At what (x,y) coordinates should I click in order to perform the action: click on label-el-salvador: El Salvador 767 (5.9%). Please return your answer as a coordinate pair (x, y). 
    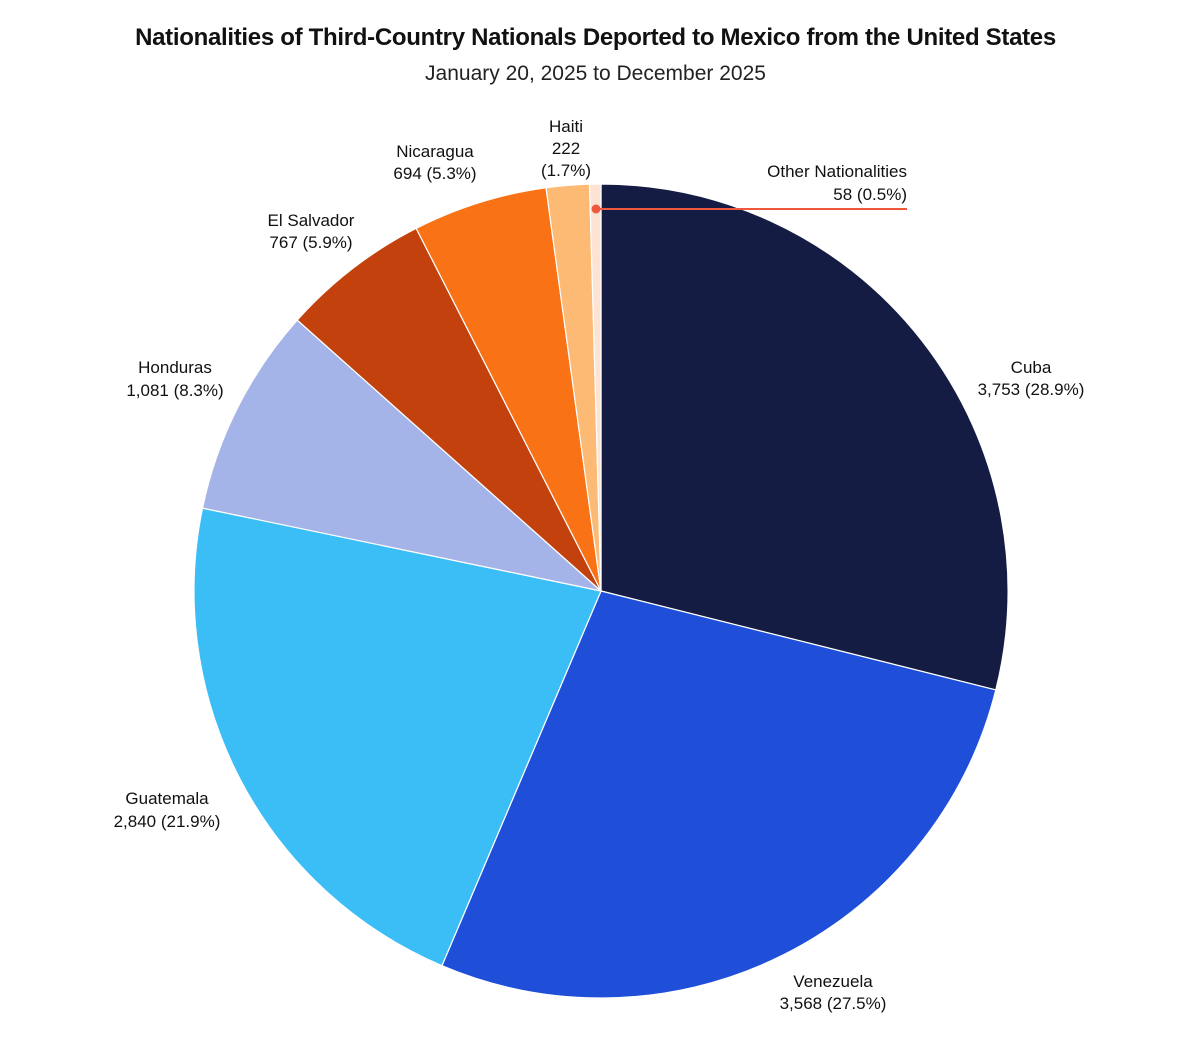
    Looking at the image, I should click on (311, 231).